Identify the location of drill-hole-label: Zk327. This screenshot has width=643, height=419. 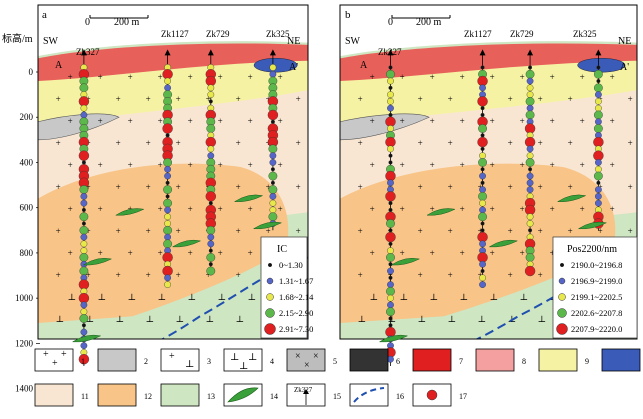
(303, 390).